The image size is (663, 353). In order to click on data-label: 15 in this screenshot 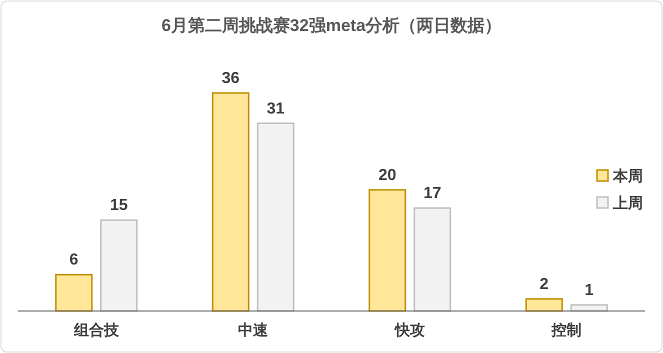, I will do `click(119, 205)`.